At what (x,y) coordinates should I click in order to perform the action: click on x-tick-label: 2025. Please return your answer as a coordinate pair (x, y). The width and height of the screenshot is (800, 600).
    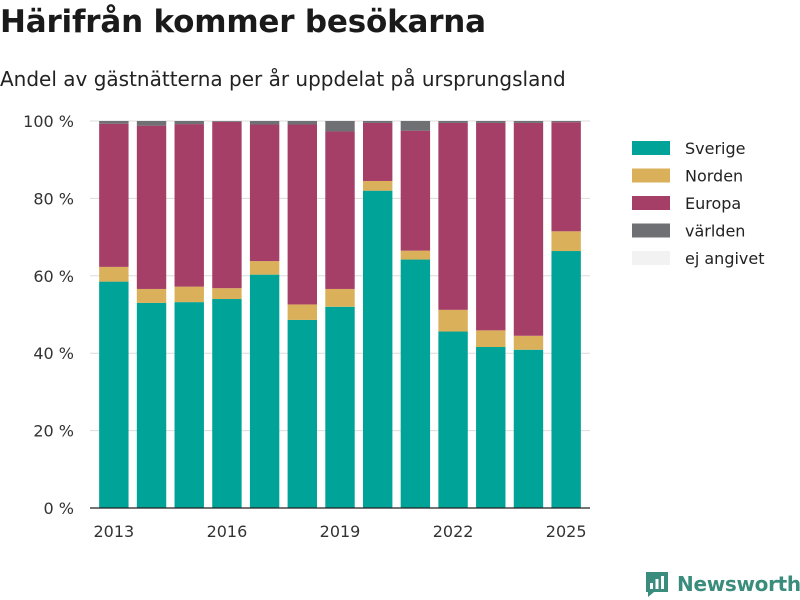
    Looking at the image, I should click on (566, 531).